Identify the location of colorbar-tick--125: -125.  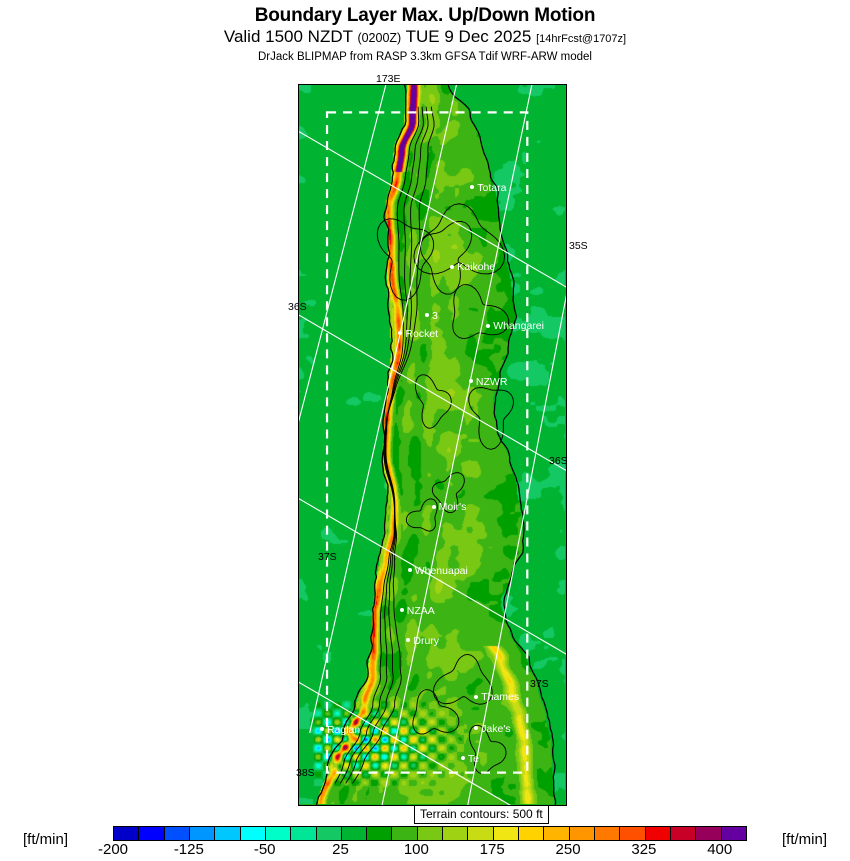
(188, 849).